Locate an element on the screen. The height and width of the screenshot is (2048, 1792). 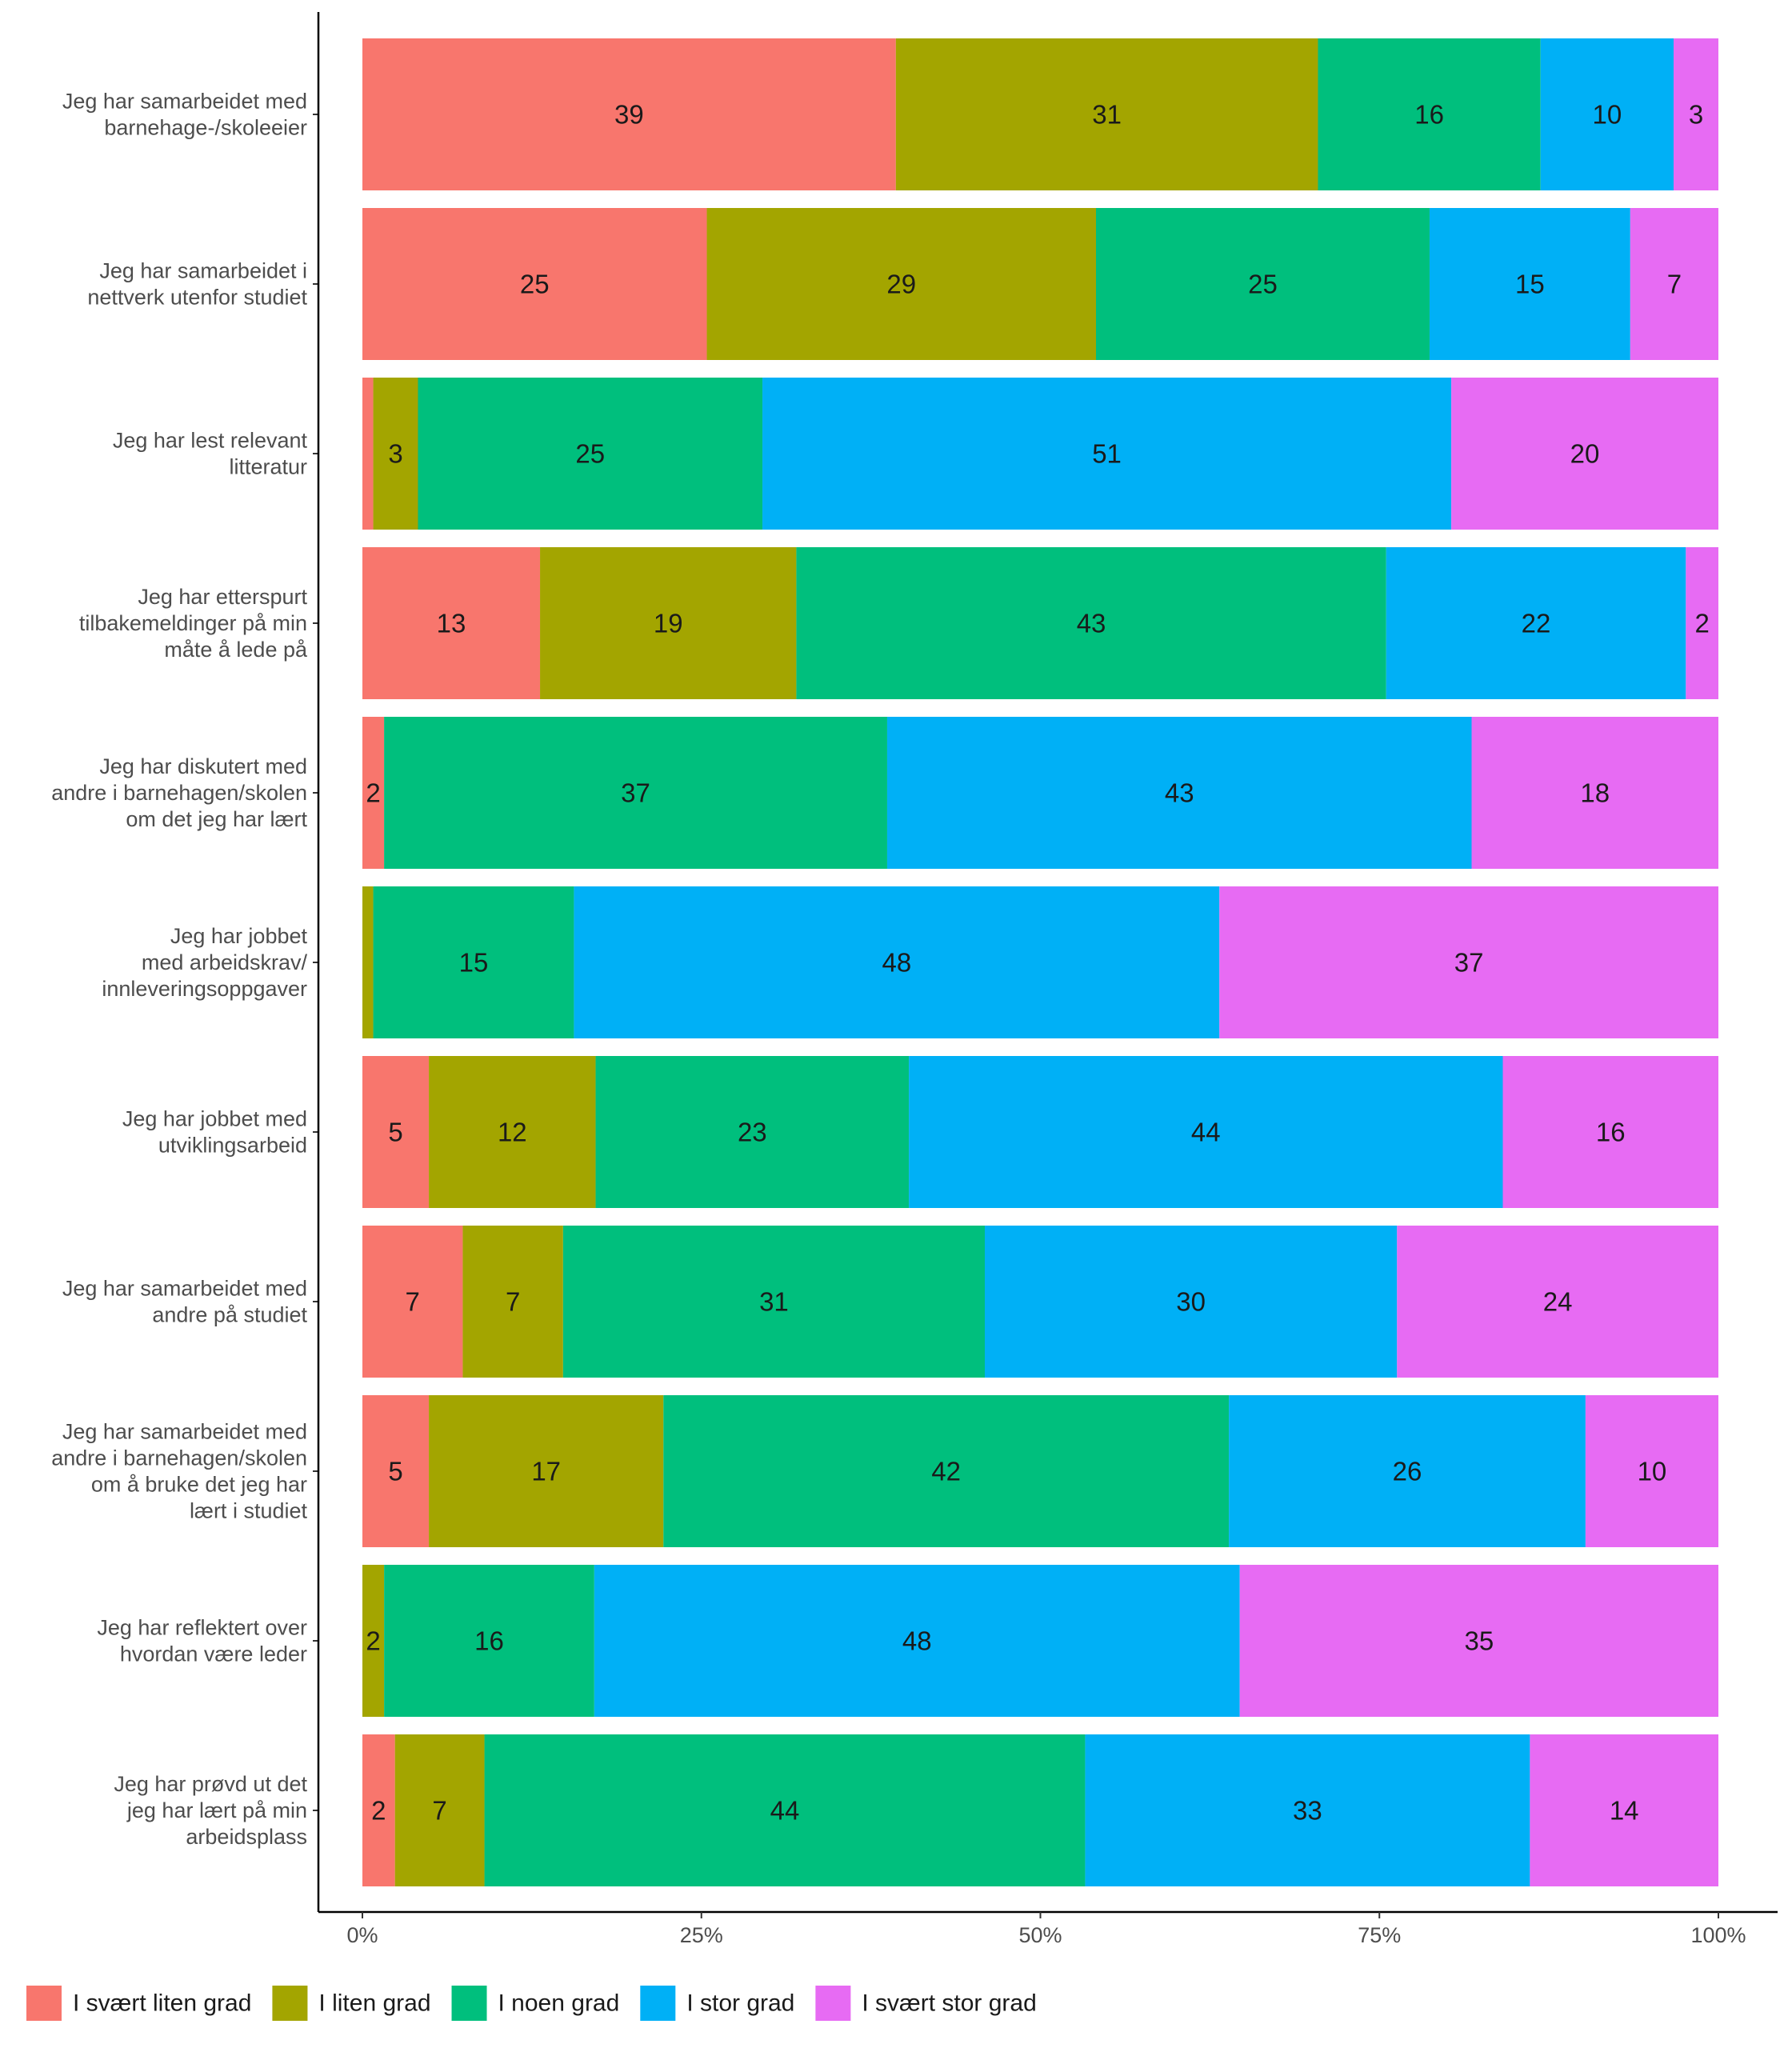
data-label: 13 is located at coordinates (451, 623).